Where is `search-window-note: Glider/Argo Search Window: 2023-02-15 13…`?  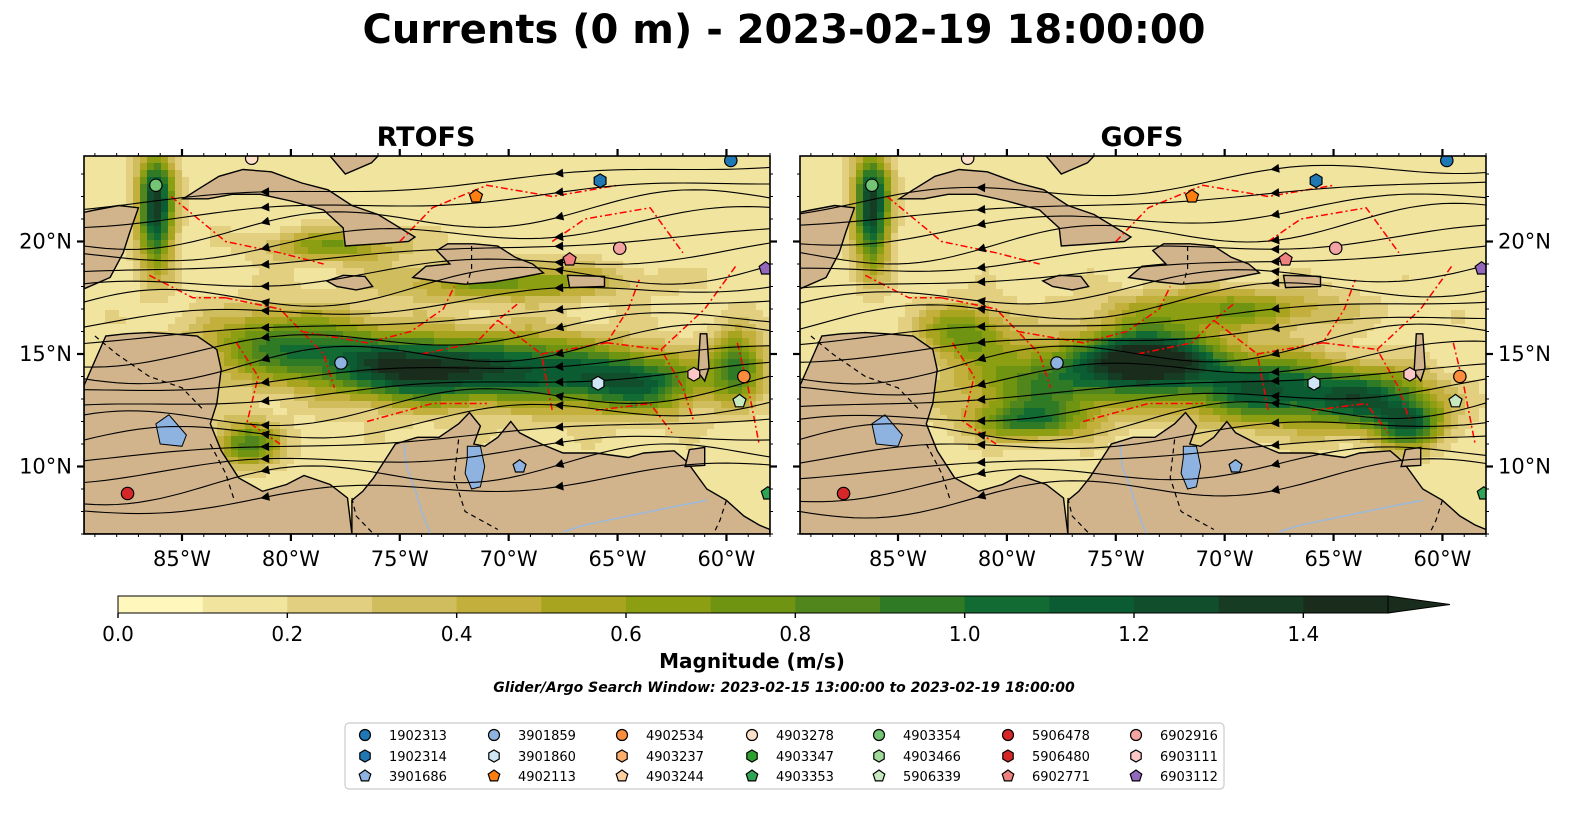
search-window-note: Glider/Argo Search Window: 2023-02-15 13… is located at coordinates (784, 688).